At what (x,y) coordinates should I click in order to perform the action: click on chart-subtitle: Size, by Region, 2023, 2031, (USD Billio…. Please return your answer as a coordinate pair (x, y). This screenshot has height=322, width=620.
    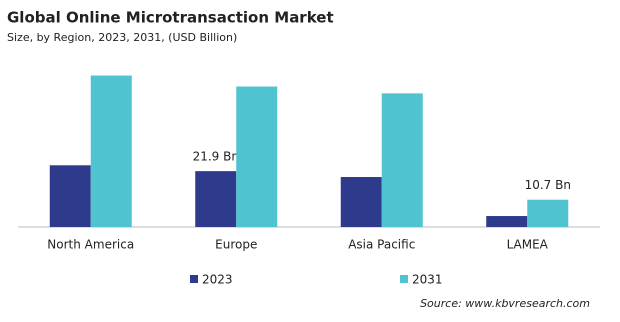
    Looking at the image, I should click on (122, 37).